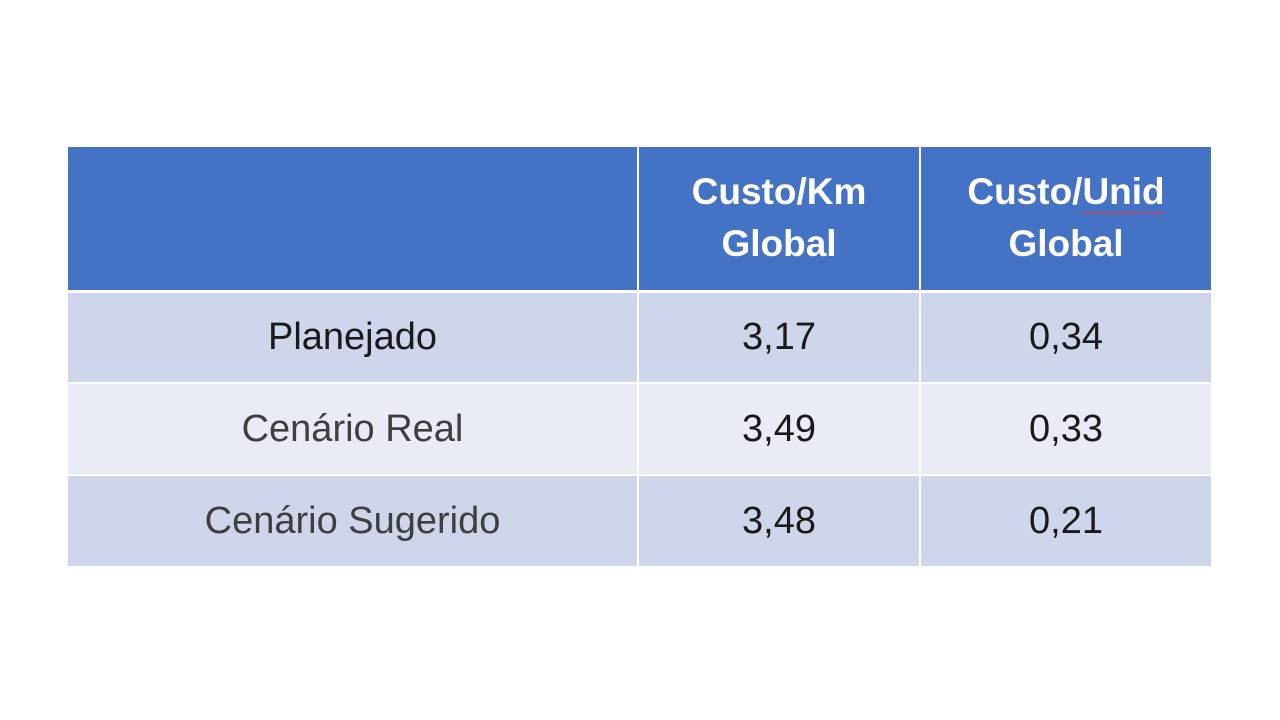 Image resolution: width=1280 pixels, height=720 pixels. What do you see at coordinates (353, 337) in the screenshot?
I see `row-label: Planejado` at bounding box center [353, 337].